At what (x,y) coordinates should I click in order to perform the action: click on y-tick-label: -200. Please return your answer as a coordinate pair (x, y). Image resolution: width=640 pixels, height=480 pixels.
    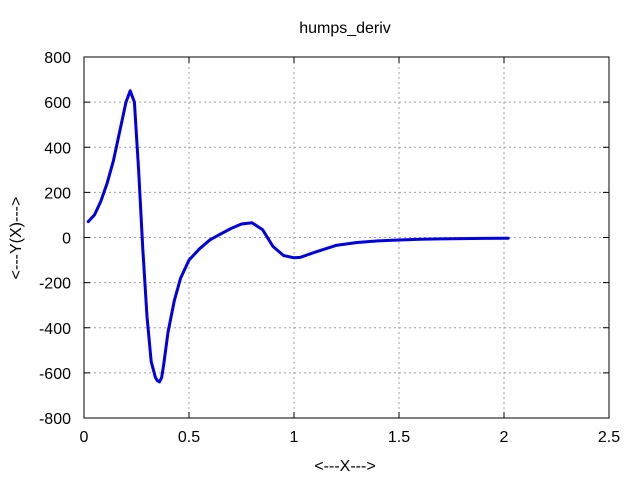
    Looking at the image, I should click on (55, 284).